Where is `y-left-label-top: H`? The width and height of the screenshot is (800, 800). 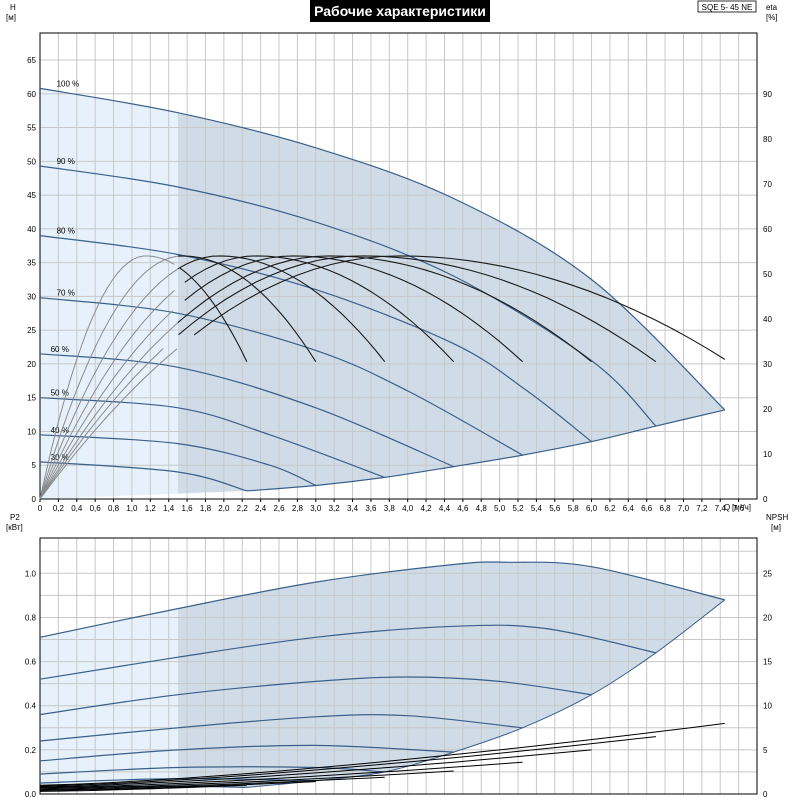
y-left-label-top: H is located at coordinates (13, 7).